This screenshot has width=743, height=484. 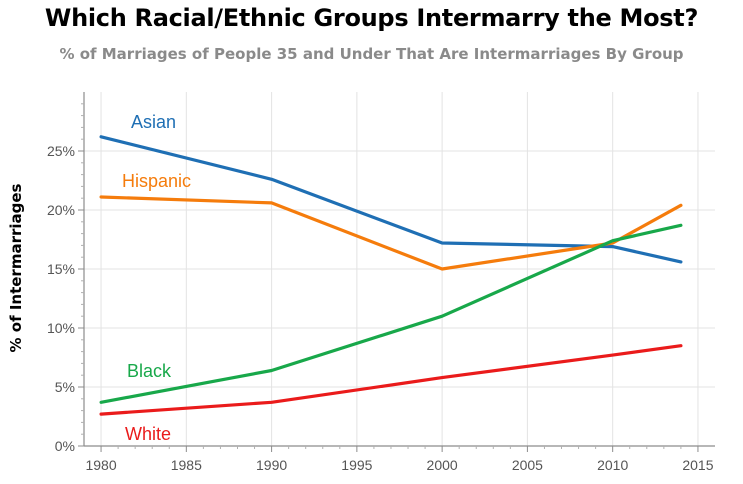 What do you see at coordinates (16, 267) in the screenshot?
I see `y-axis-label: % of Intermarriages` at bounding box center [16, 267].